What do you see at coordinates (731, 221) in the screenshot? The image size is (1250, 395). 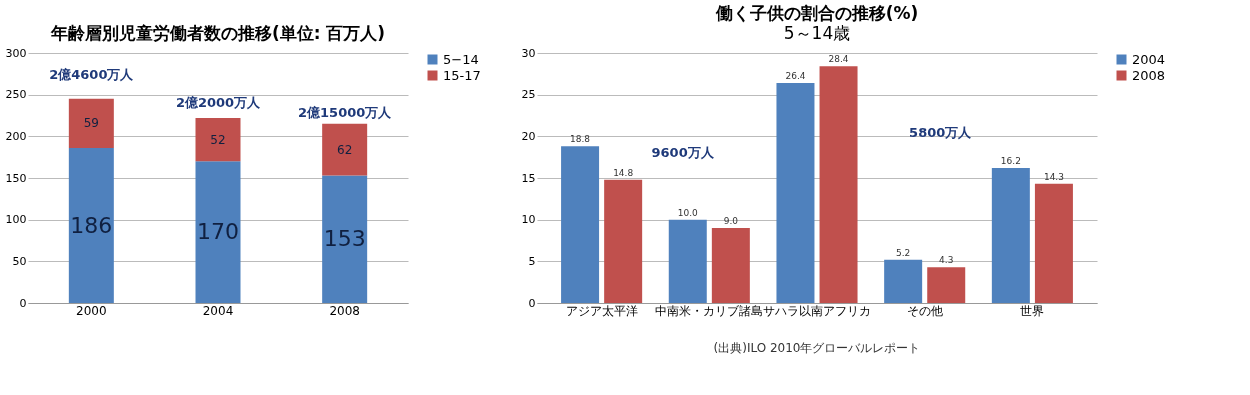 I see `data-label: 9.0` at bounding box center [731, 221].